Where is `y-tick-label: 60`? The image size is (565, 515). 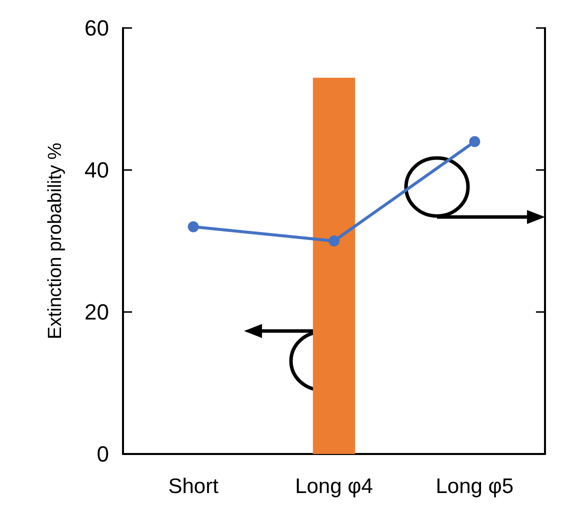 y-tick-label: 60 is located at coordinates (96, 28).